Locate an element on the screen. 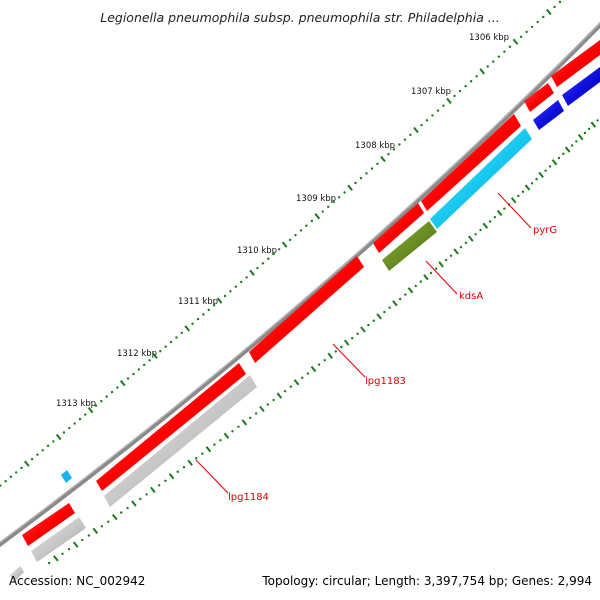 This screenshot has height=600, width=600. tick-label-1307: 1307 kbp is located at coordinates (431, 92).